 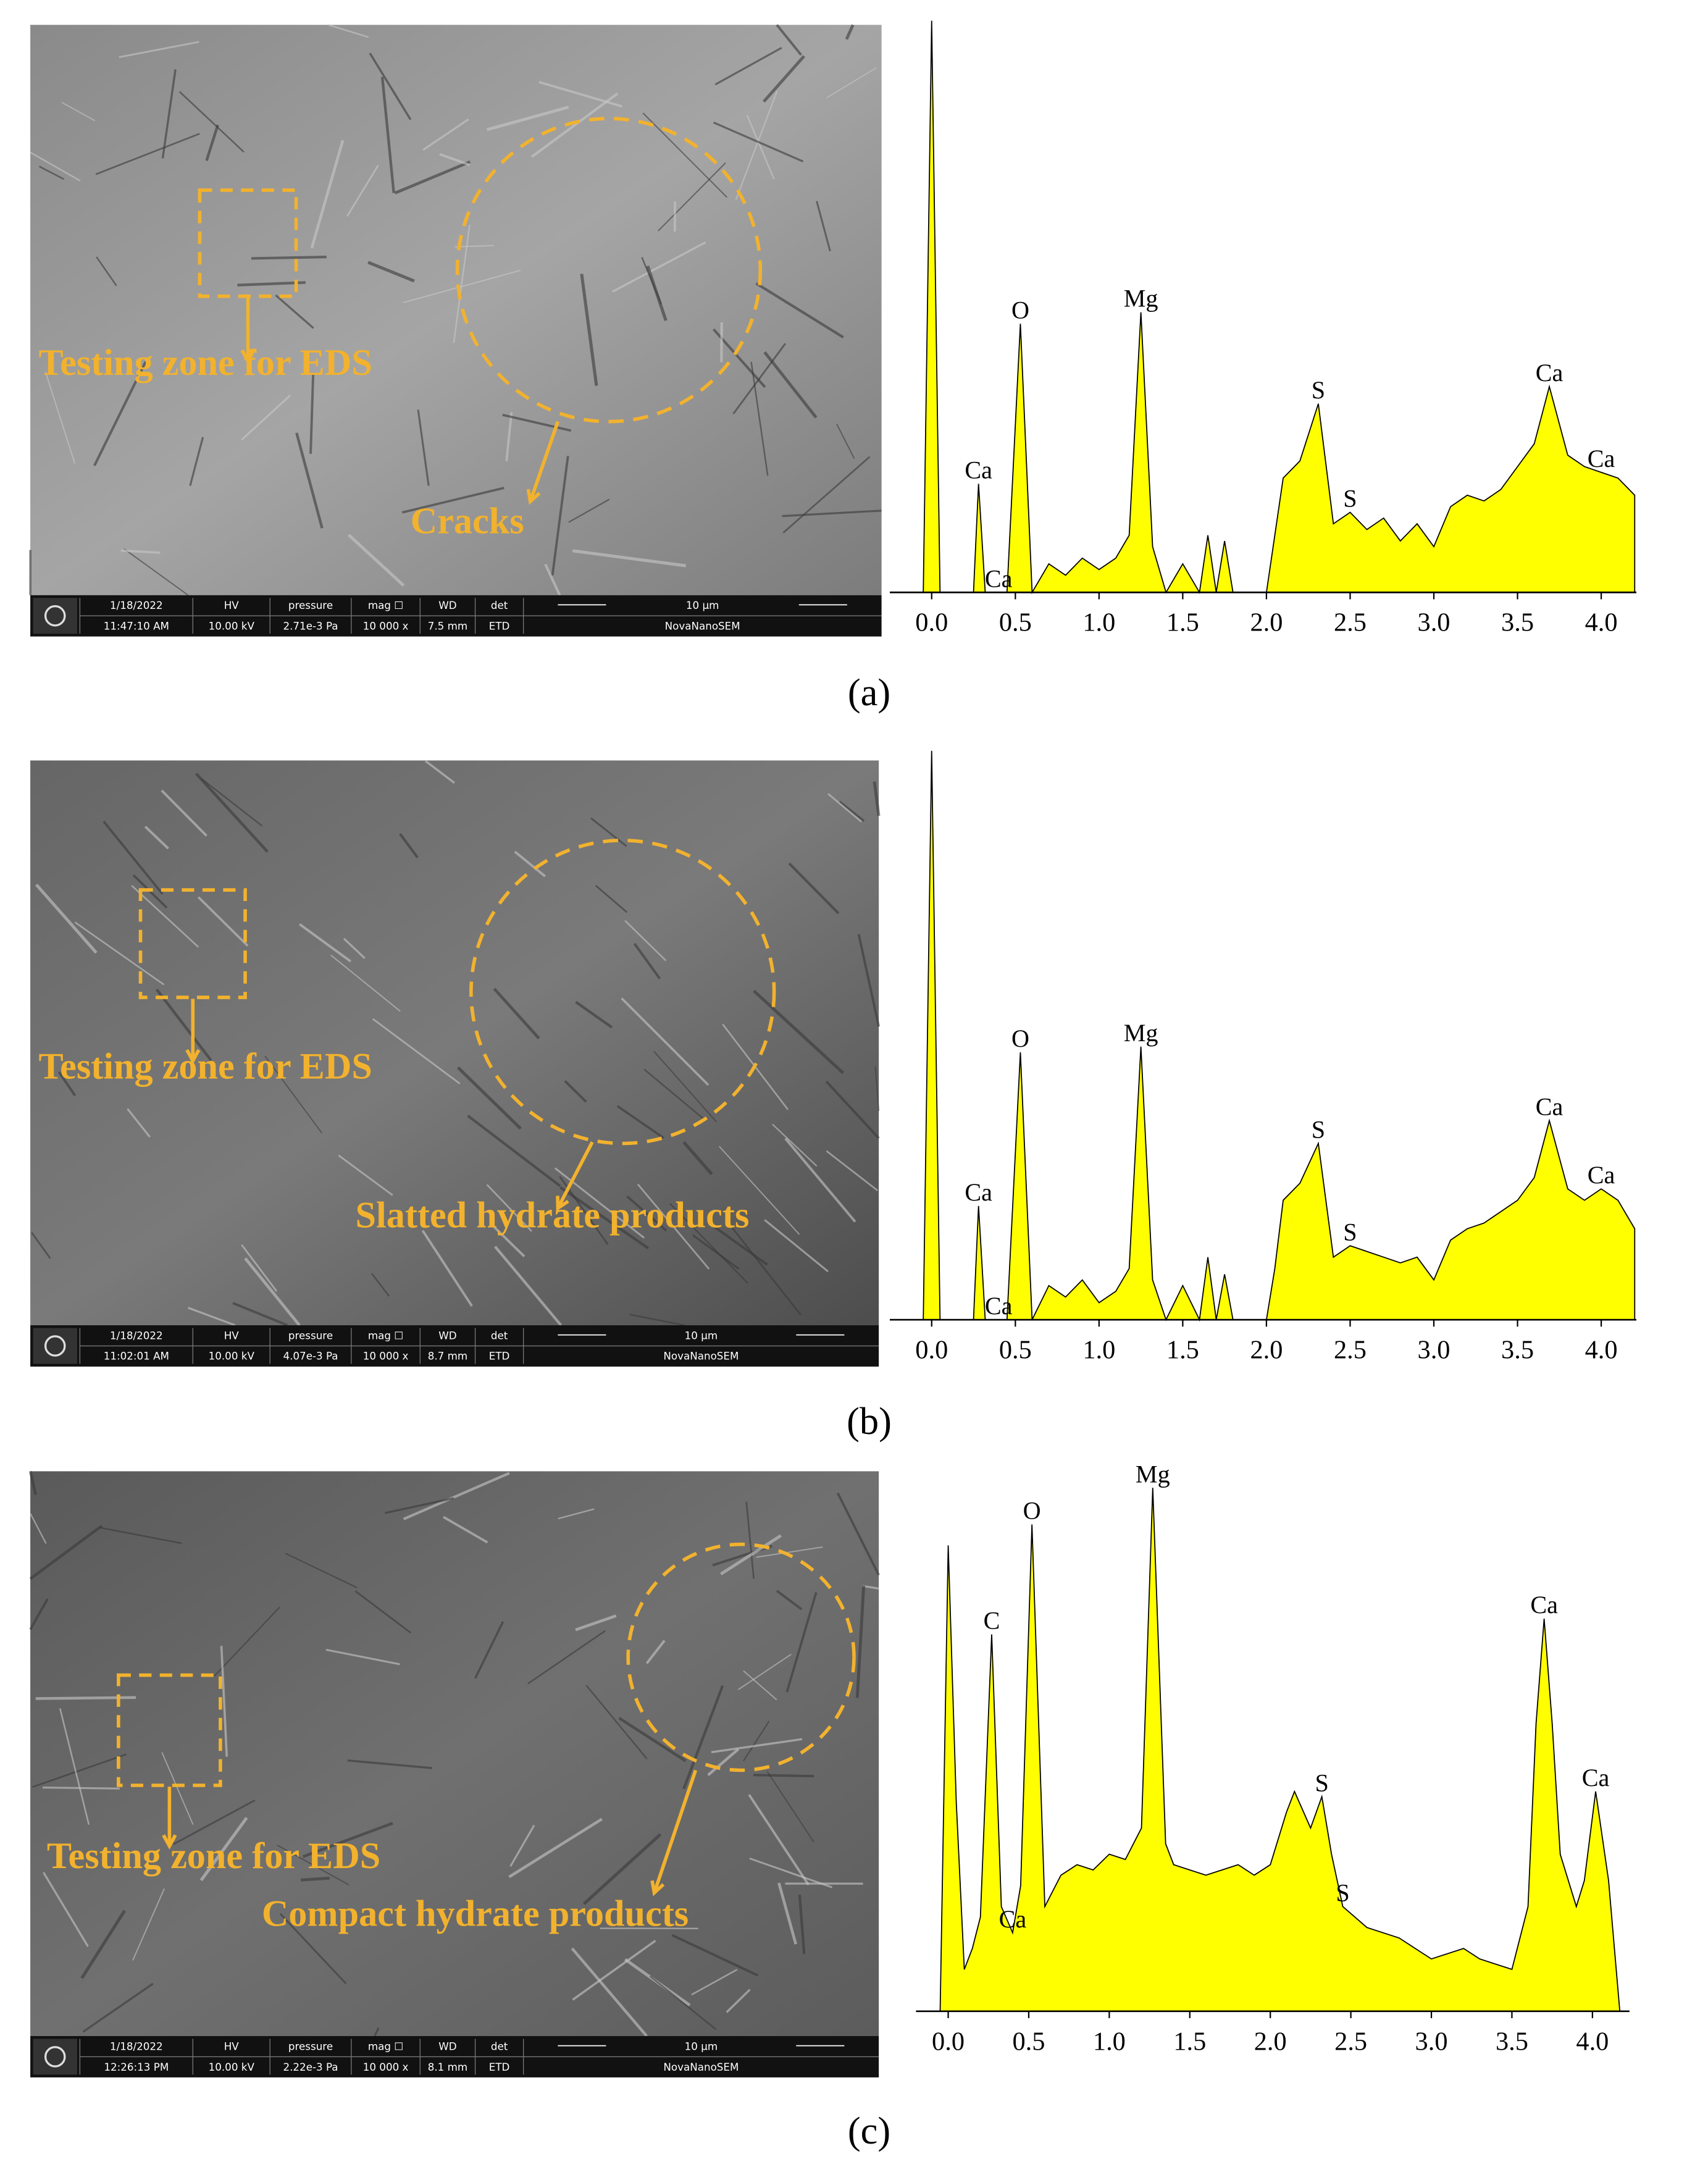 What do you see at coordinates (55, 1346) in the screenshot?
I see `logo-cell` at bounding box center [55, 1346].